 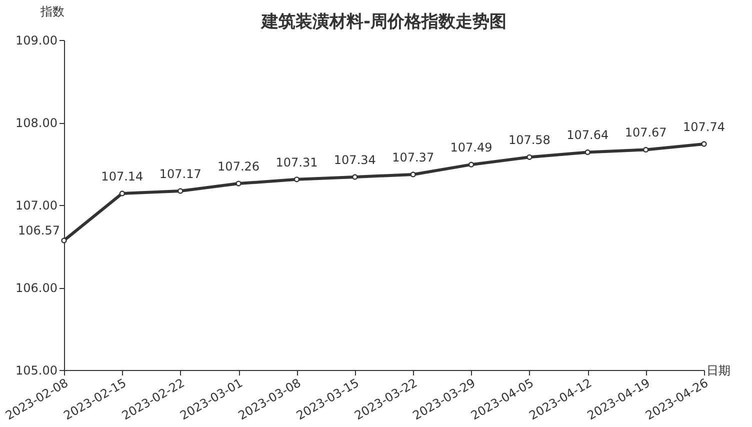 I want to click on x-axis-title: 日期, so click(x=718, y=371).